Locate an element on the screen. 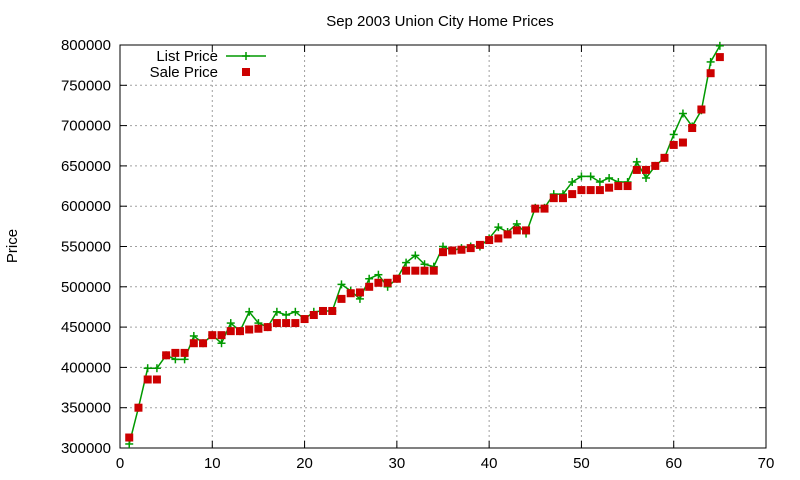  y-tick-label: 650000 is located at coordinates (86, 166).